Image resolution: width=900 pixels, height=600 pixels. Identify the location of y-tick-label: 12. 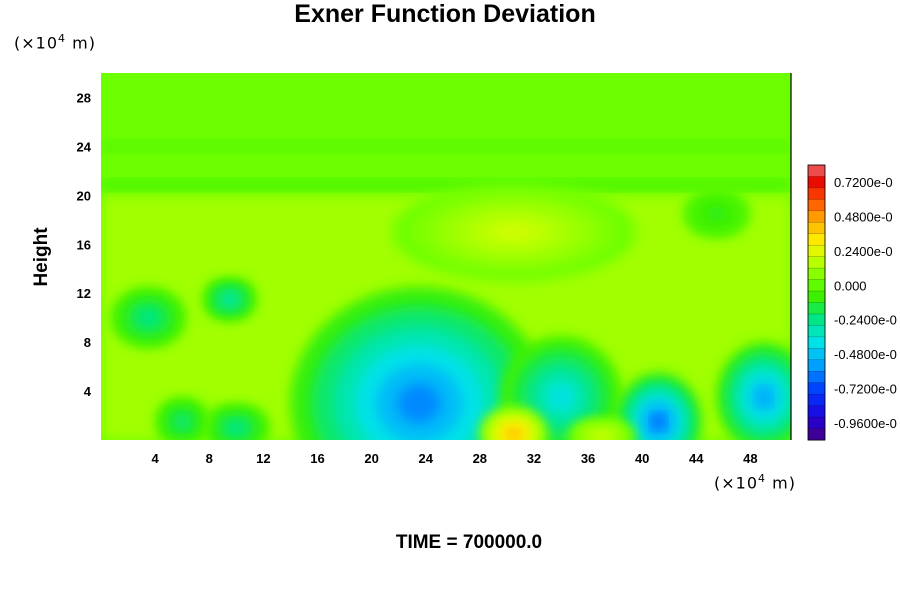
(84, 293).